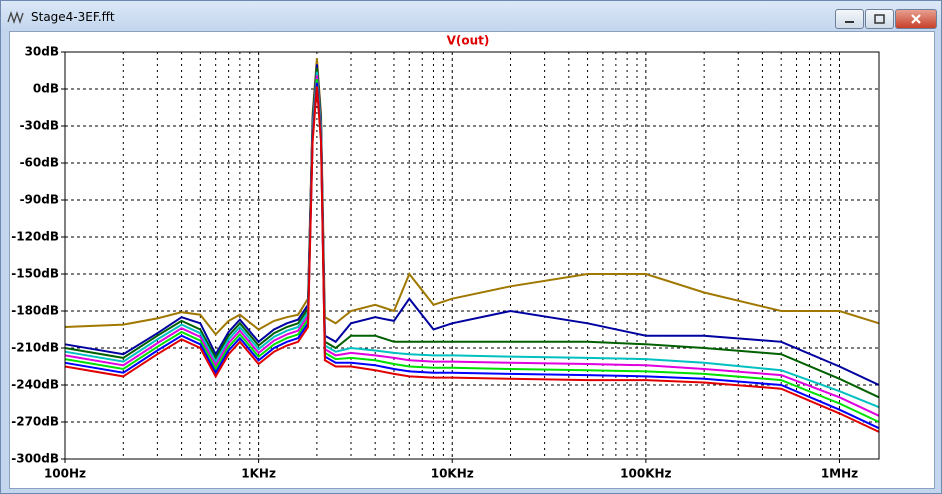 The width and height of the screenshot is (942, 494). What do you see at coordinates (42, 52) in the screenshot?
I see `y-tick-label: 30dB` at bounding box center [42, 52].